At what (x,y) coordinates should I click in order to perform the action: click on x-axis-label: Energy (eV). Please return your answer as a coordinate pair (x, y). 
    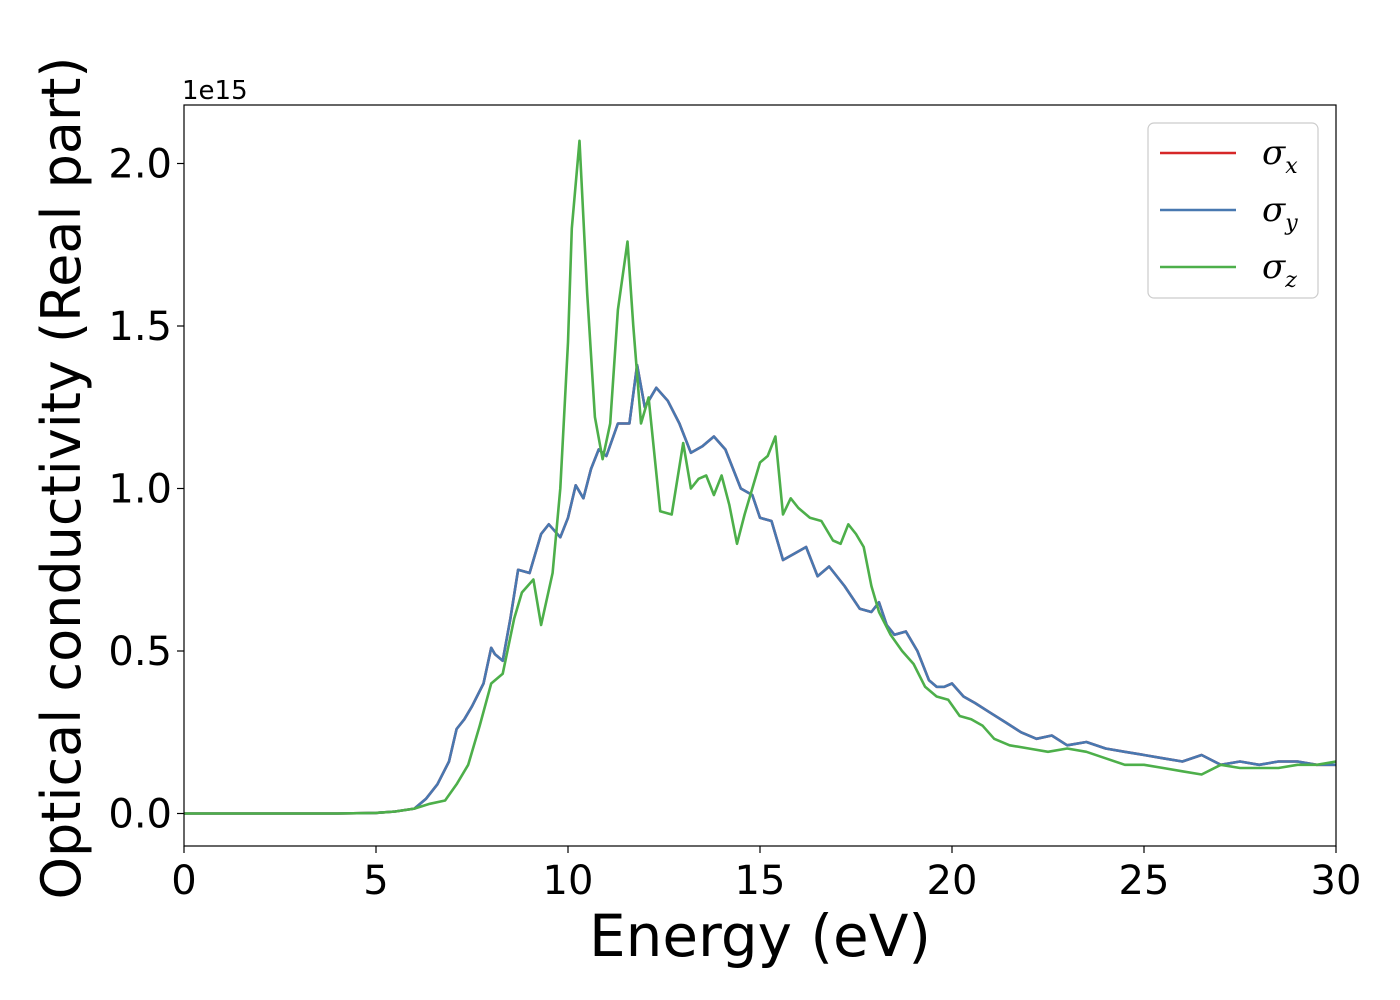
    Looking at the image, I should click on (760, 936).